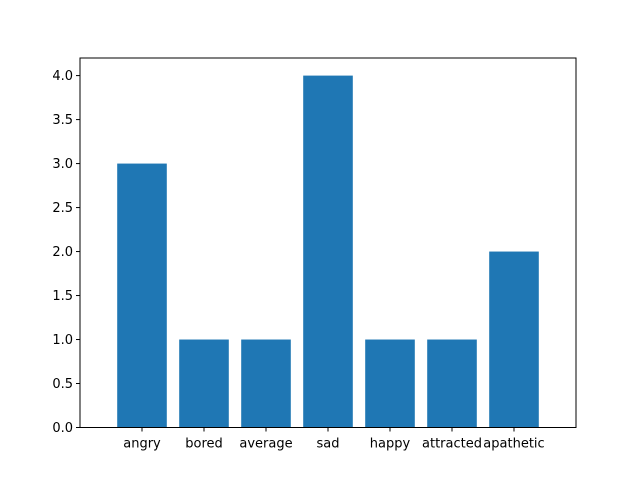 Image resolution: width=640 pixels, height=484 pixels. I want to click on bar-sad, so click(328, 251).